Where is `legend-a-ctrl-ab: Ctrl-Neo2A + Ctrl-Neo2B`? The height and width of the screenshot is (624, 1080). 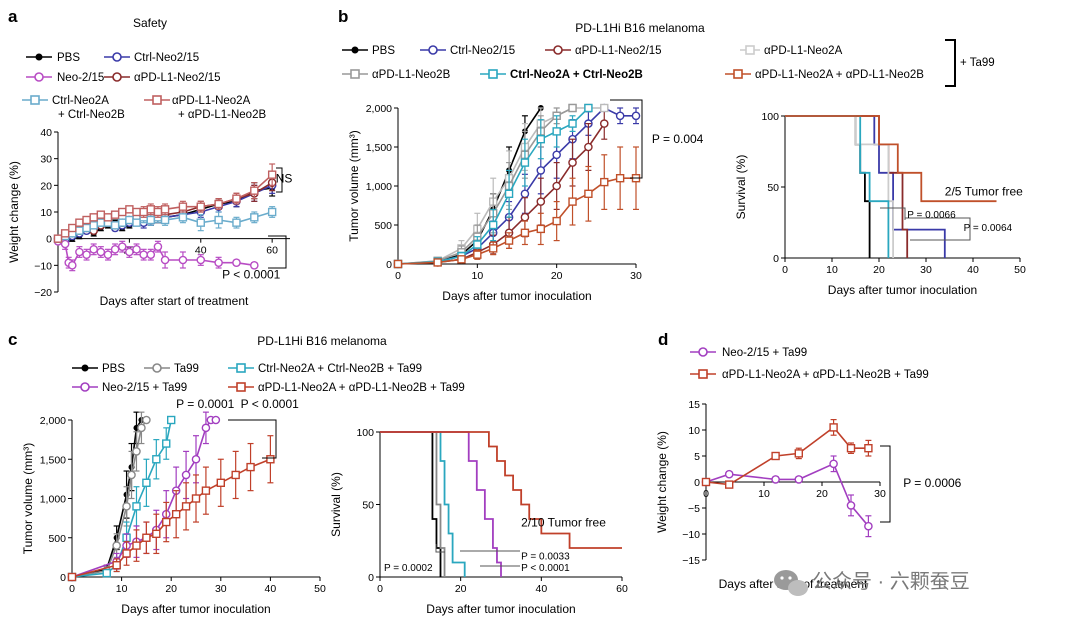 legend-a-ctrl-ab: Ctrl-Neo2A + Ctrl-Neo2B is located at coordinates (73, 108).